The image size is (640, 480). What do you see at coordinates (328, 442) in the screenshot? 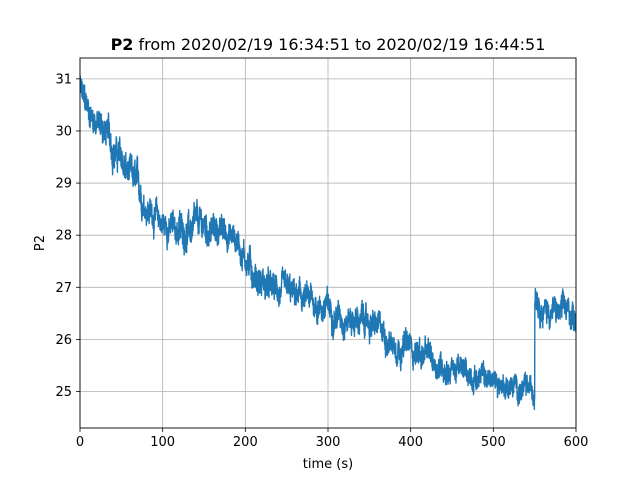
I see `x-tick-label: 300` at bounding box center [328, 442].